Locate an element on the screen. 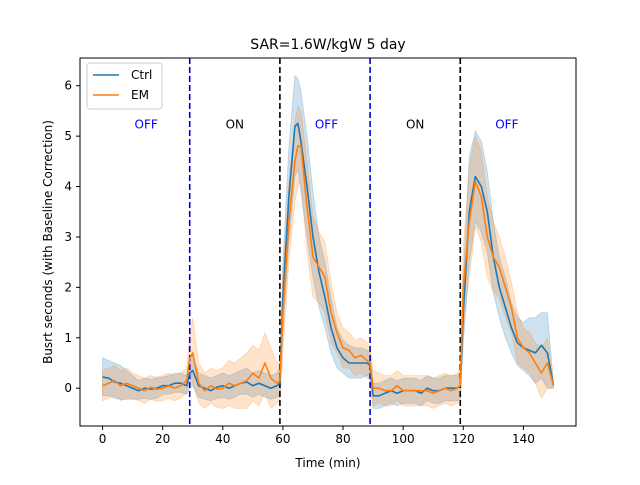 The image size is (640, 485). y-tick-label: 4 is located at coordinates (68, 187).